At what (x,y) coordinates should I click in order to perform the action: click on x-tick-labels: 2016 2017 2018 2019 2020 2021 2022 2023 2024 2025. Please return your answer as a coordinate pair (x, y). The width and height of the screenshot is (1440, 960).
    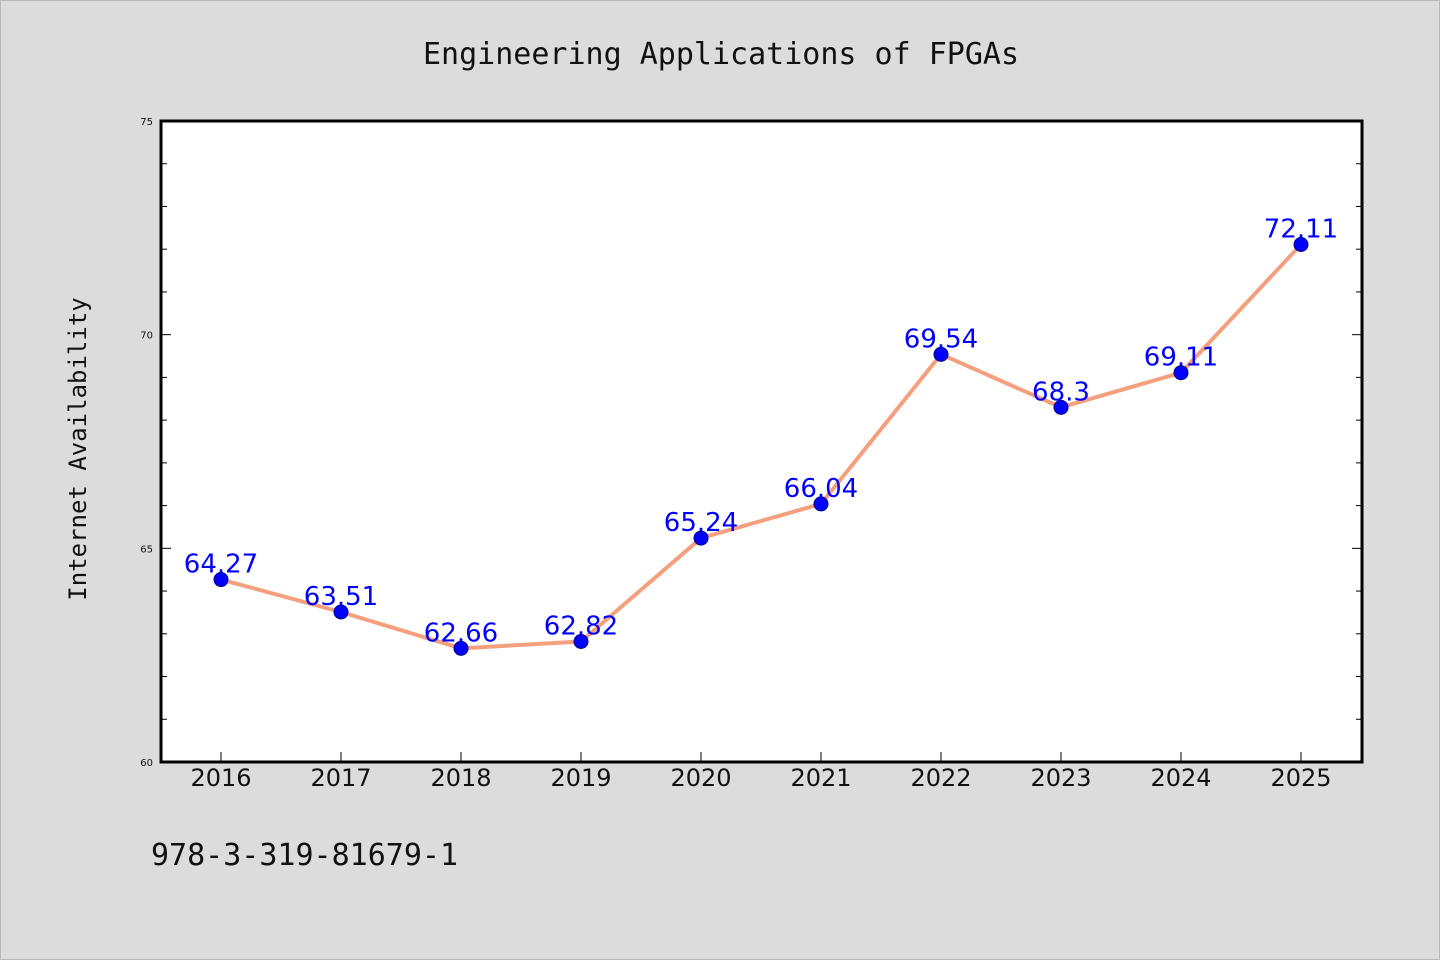
    Looking at the image, I should click on (760, 778).